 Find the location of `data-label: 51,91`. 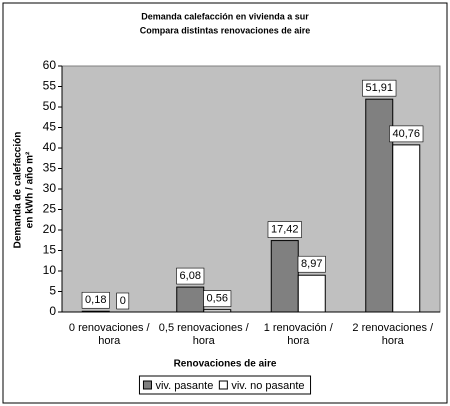

data-label: 51,91 is located at coordinates (379, 88).